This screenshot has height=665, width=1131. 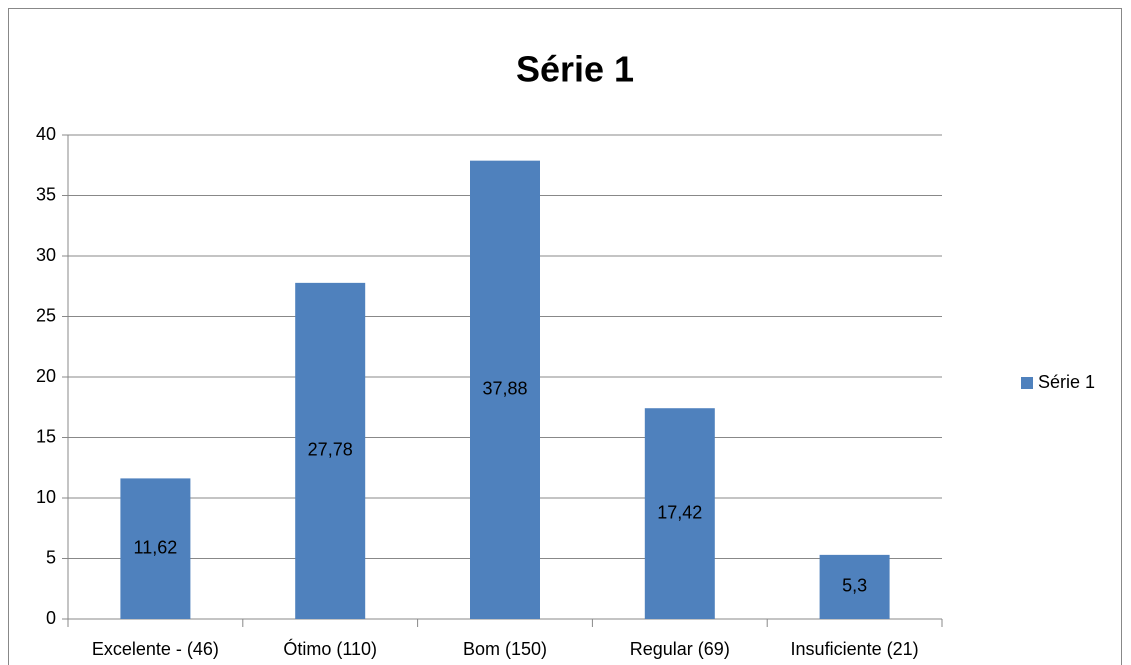 What do you see at coordinates (46, 376) in the screenshot?
I see `y-tick-label: 20` at bounding box center [46, 376].